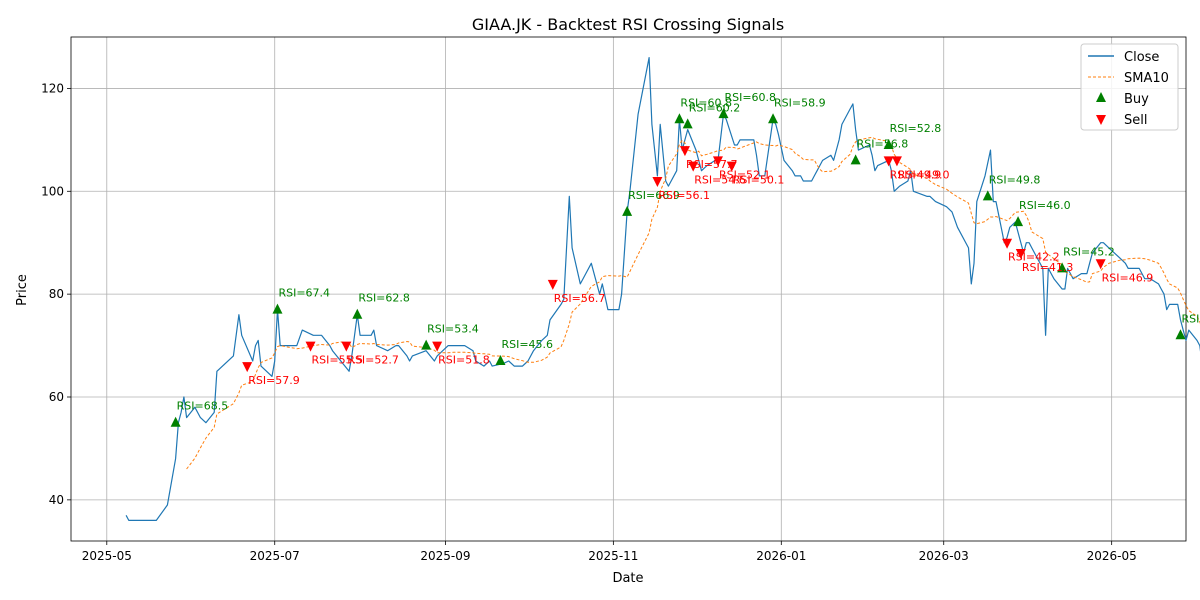  Describe the element at coordinates (627, 578) in the screenshot. I see `x-axis-label: Date` at that location.